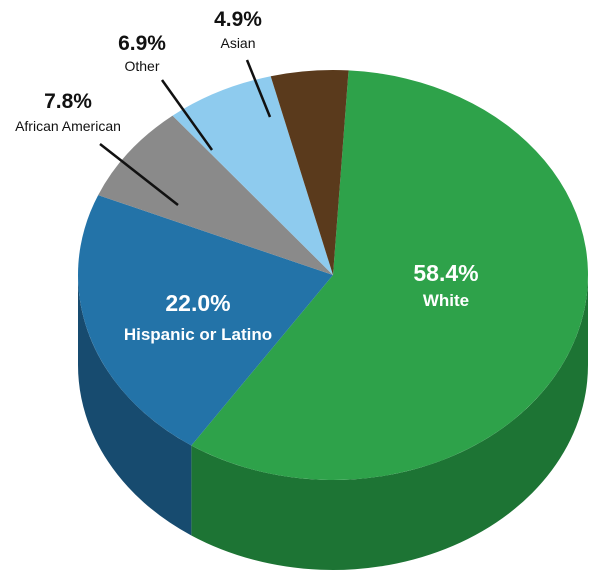 This screenshot has height=571, width=590. I want to click on leader-line-asian, so click(258, 88).